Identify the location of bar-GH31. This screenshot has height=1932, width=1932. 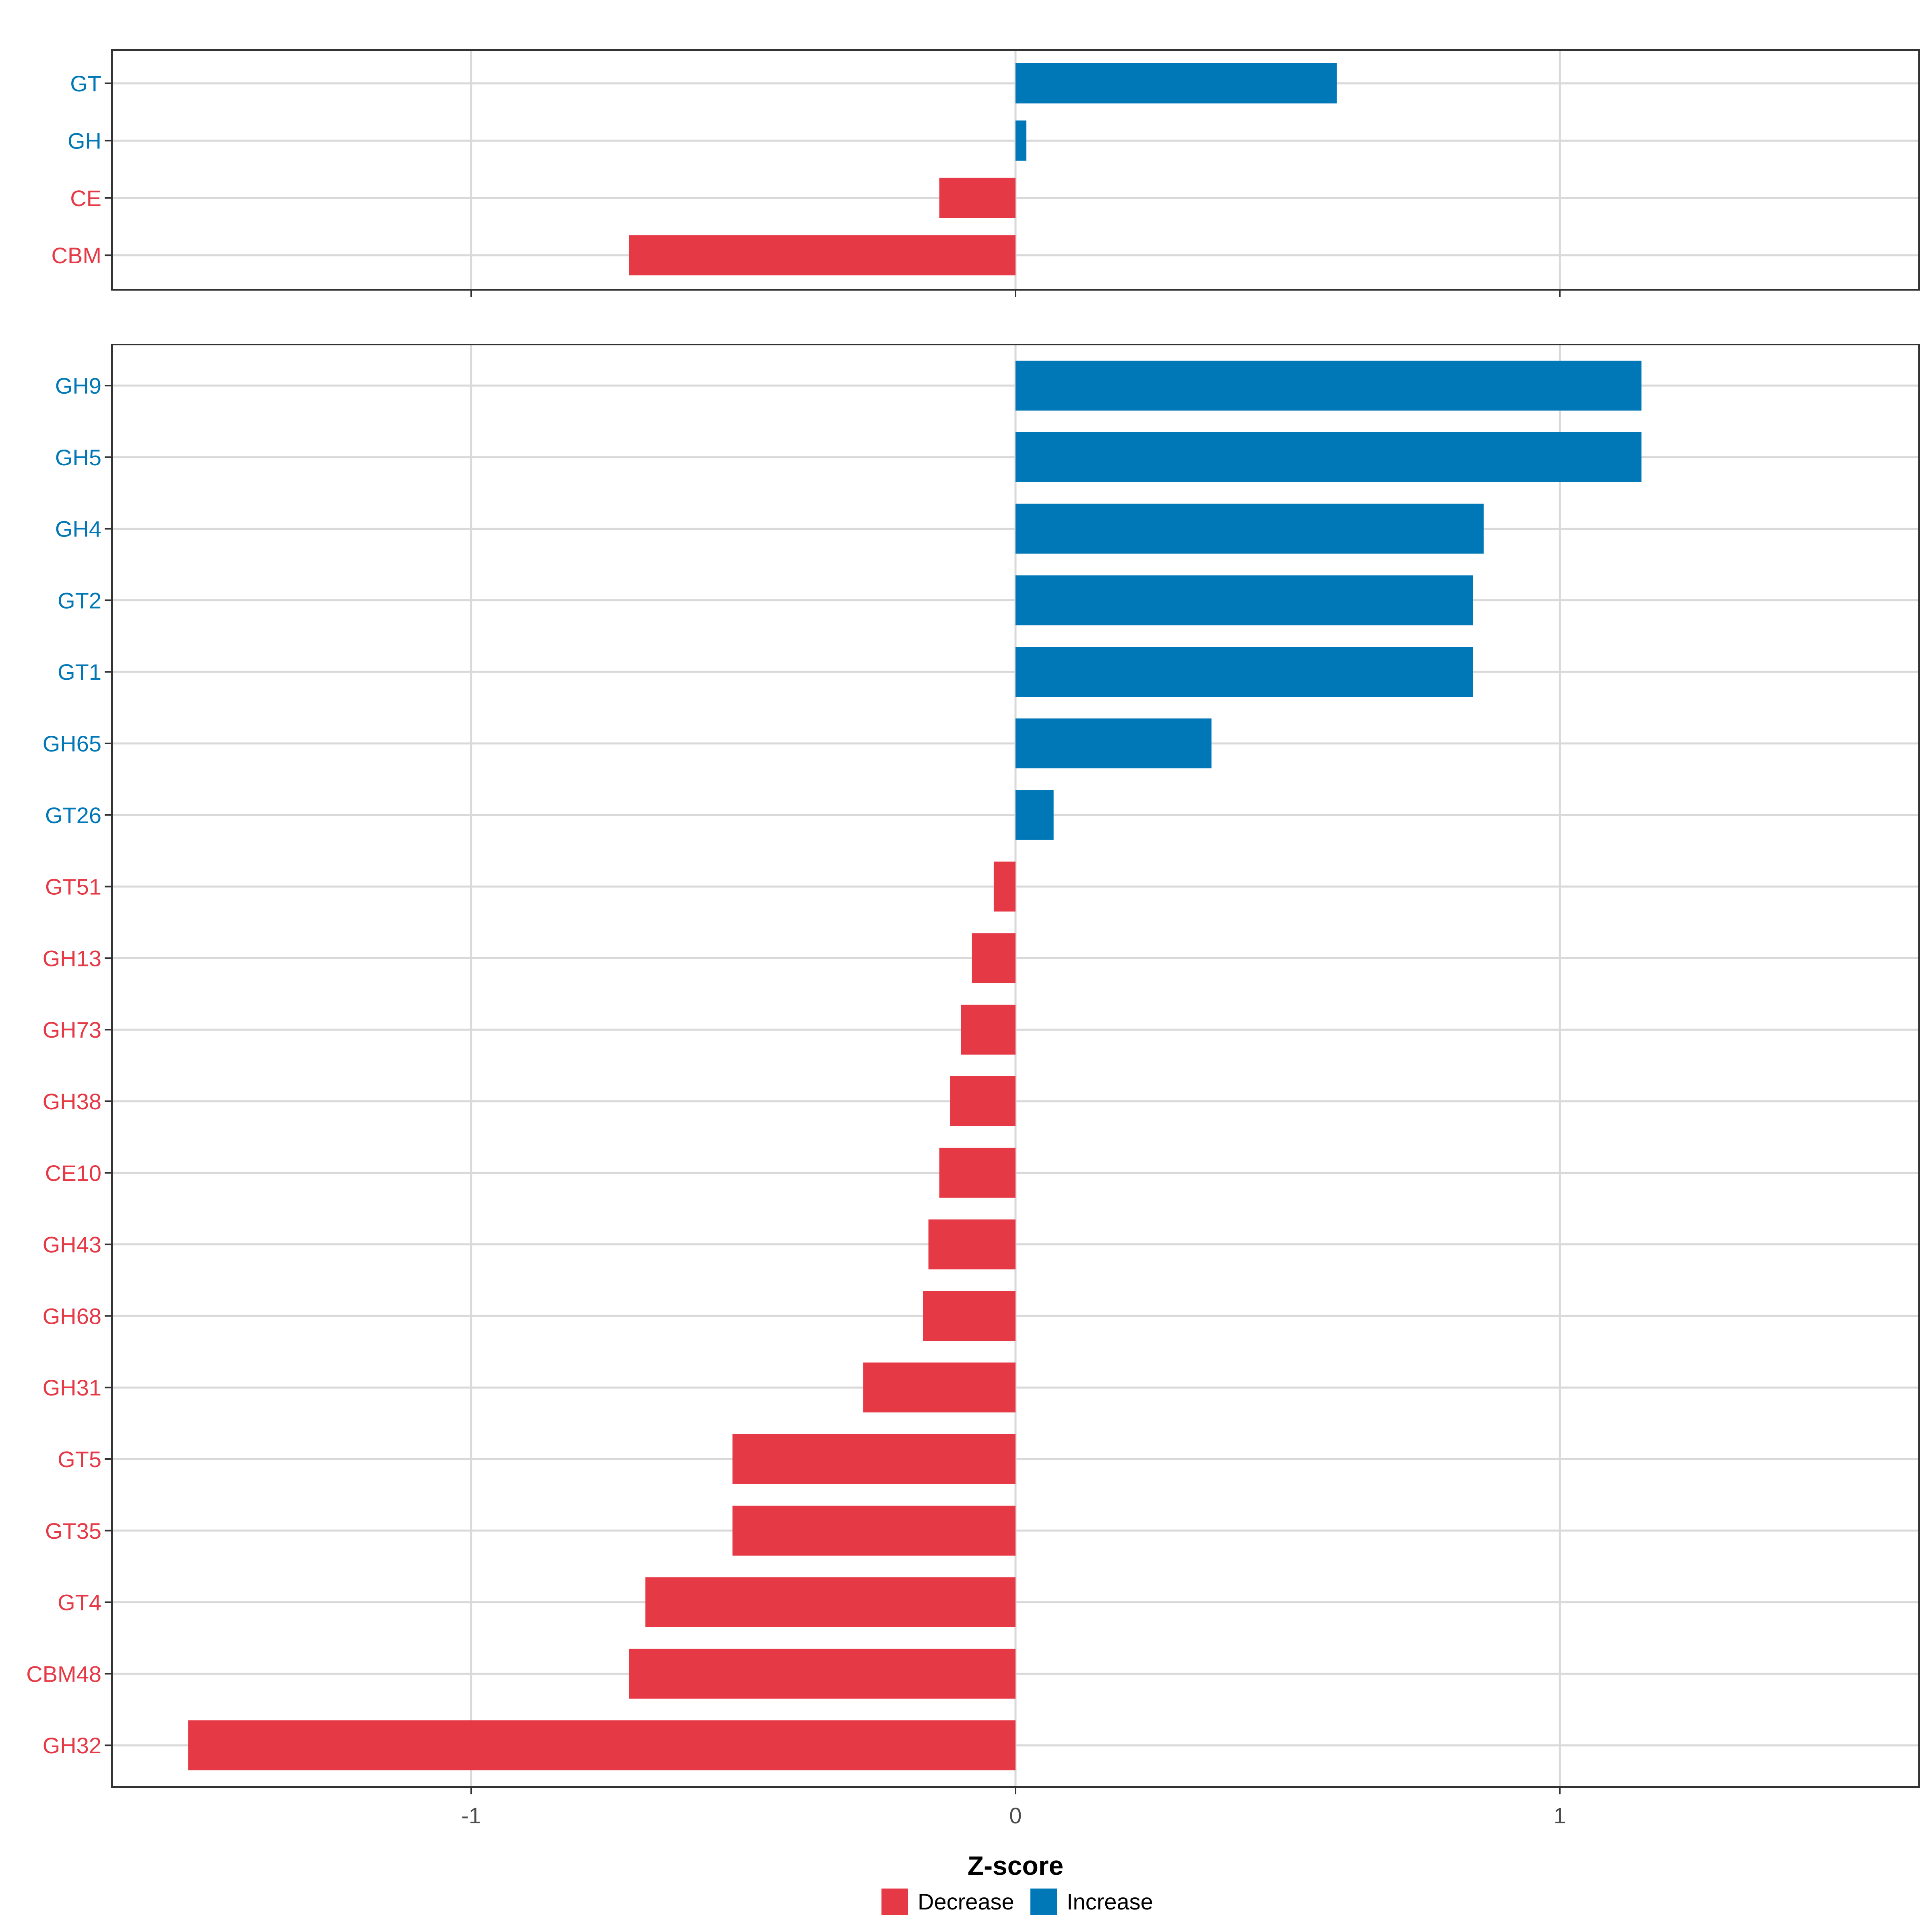
(939, 1387).